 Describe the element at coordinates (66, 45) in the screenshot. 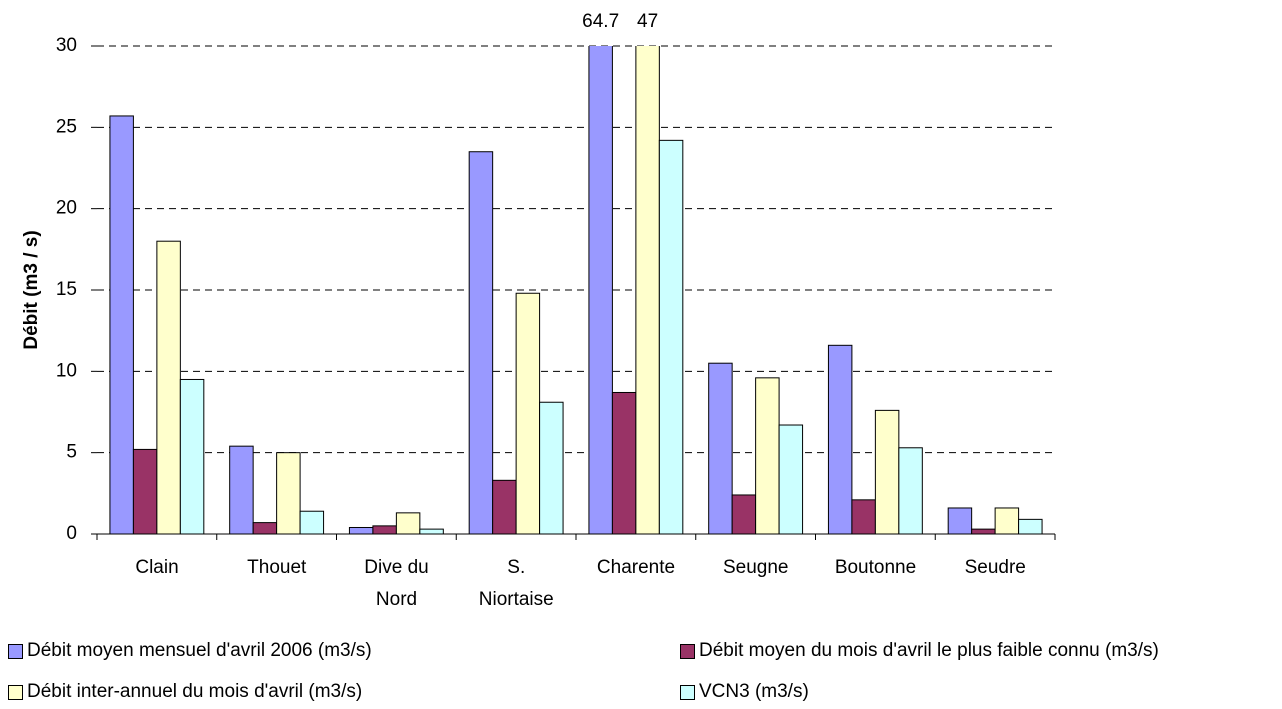

I see `y-tick-label: 30` at that location.